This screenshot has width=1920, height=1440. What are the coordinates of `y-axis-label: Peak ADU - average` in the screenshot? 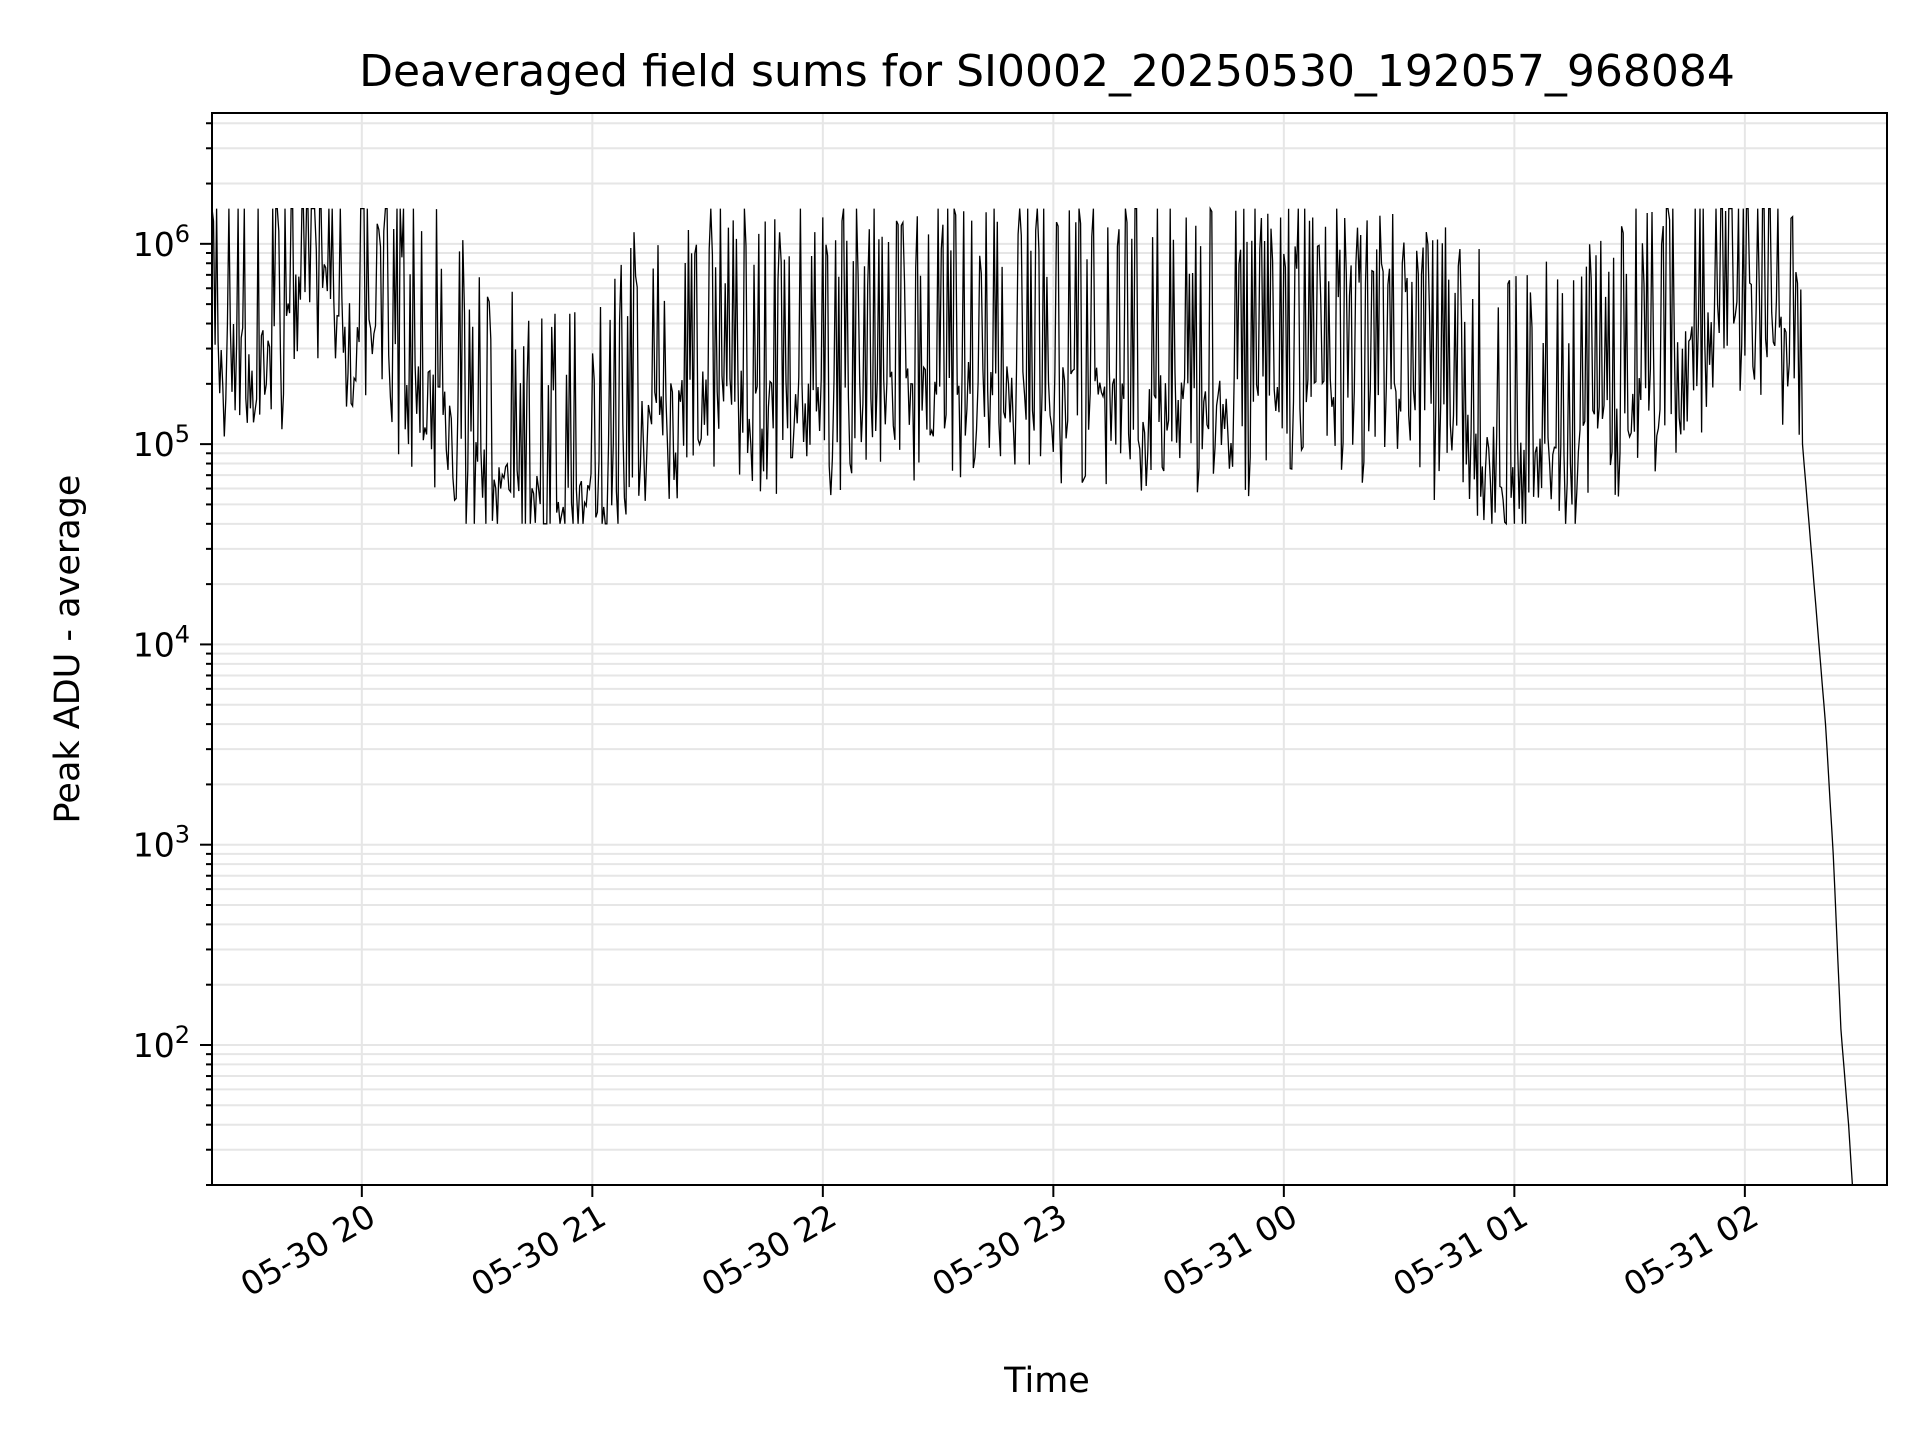 It's located at (68, 649).